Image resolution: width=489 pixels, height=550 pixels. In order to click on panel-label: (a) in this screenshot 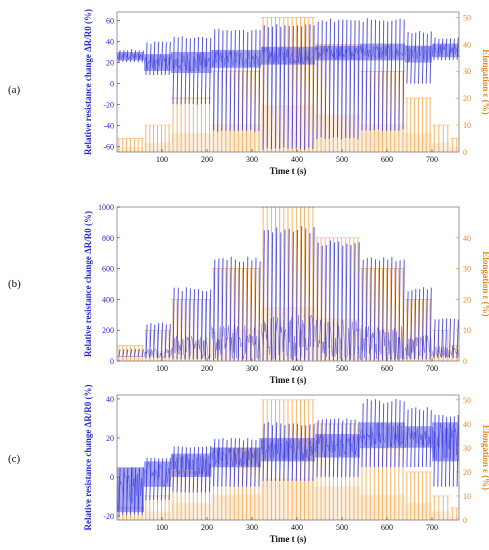, I will do `click(14, 90)`.